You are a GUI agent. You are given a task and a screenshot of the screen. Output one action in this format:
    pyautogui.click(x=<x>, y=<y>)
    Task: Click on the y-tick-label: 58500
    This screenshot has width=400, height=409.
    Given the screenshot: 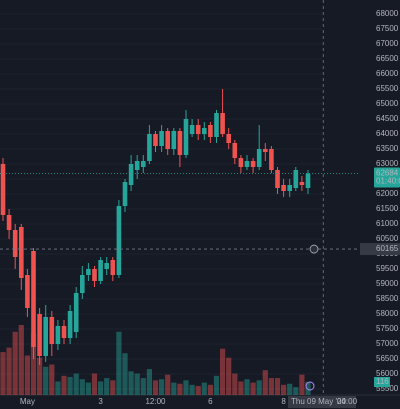 What is the action you would take?
    pyautogui.click(x=387, y=298)
    